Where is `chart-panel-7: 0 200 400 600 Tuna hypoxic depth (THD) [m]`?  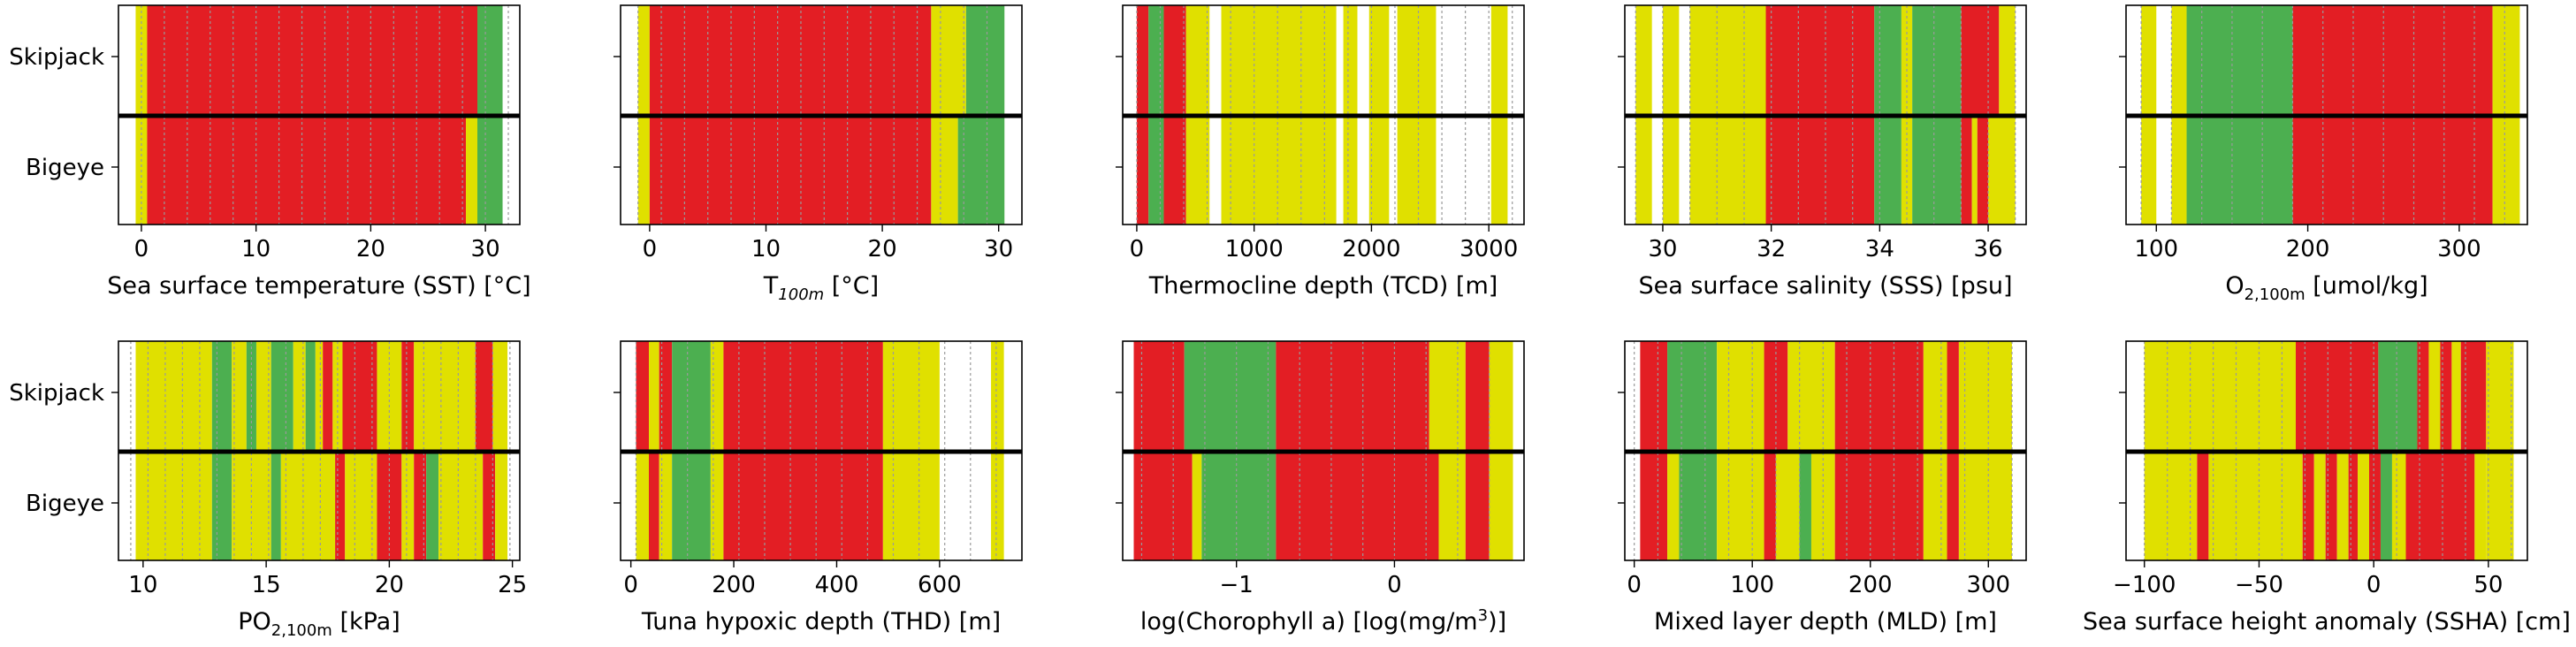 chart-panel-7: 0 200 400 600 Tuna hypoxic depth (THD) [m] is located at coordinates (818, 488).